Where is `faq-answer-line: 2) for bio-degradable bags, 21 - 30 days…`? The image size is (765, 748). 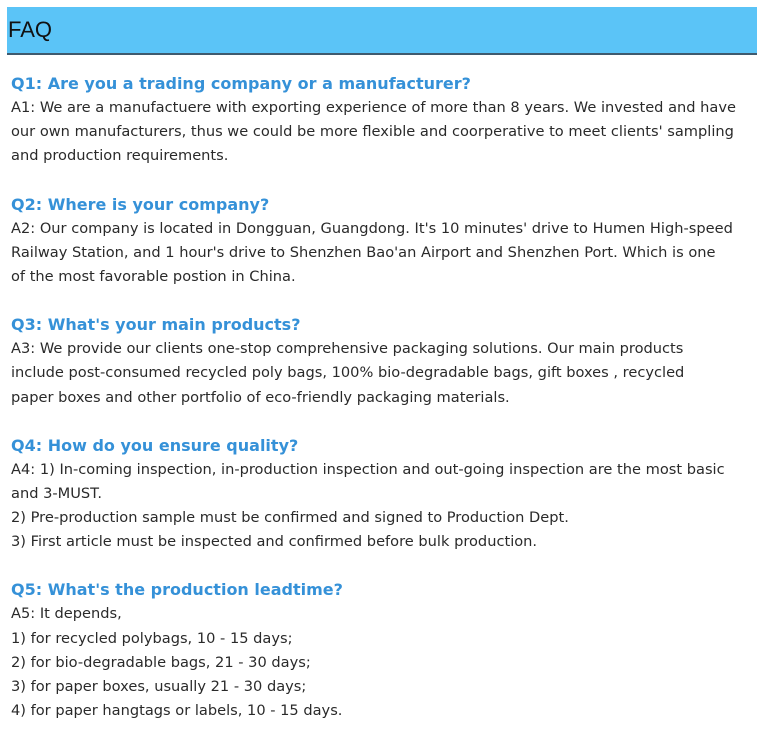
faq-answer-line: 2) for bio-degradable bags, 21 - 30 days… is located at coordinates (161, 662).